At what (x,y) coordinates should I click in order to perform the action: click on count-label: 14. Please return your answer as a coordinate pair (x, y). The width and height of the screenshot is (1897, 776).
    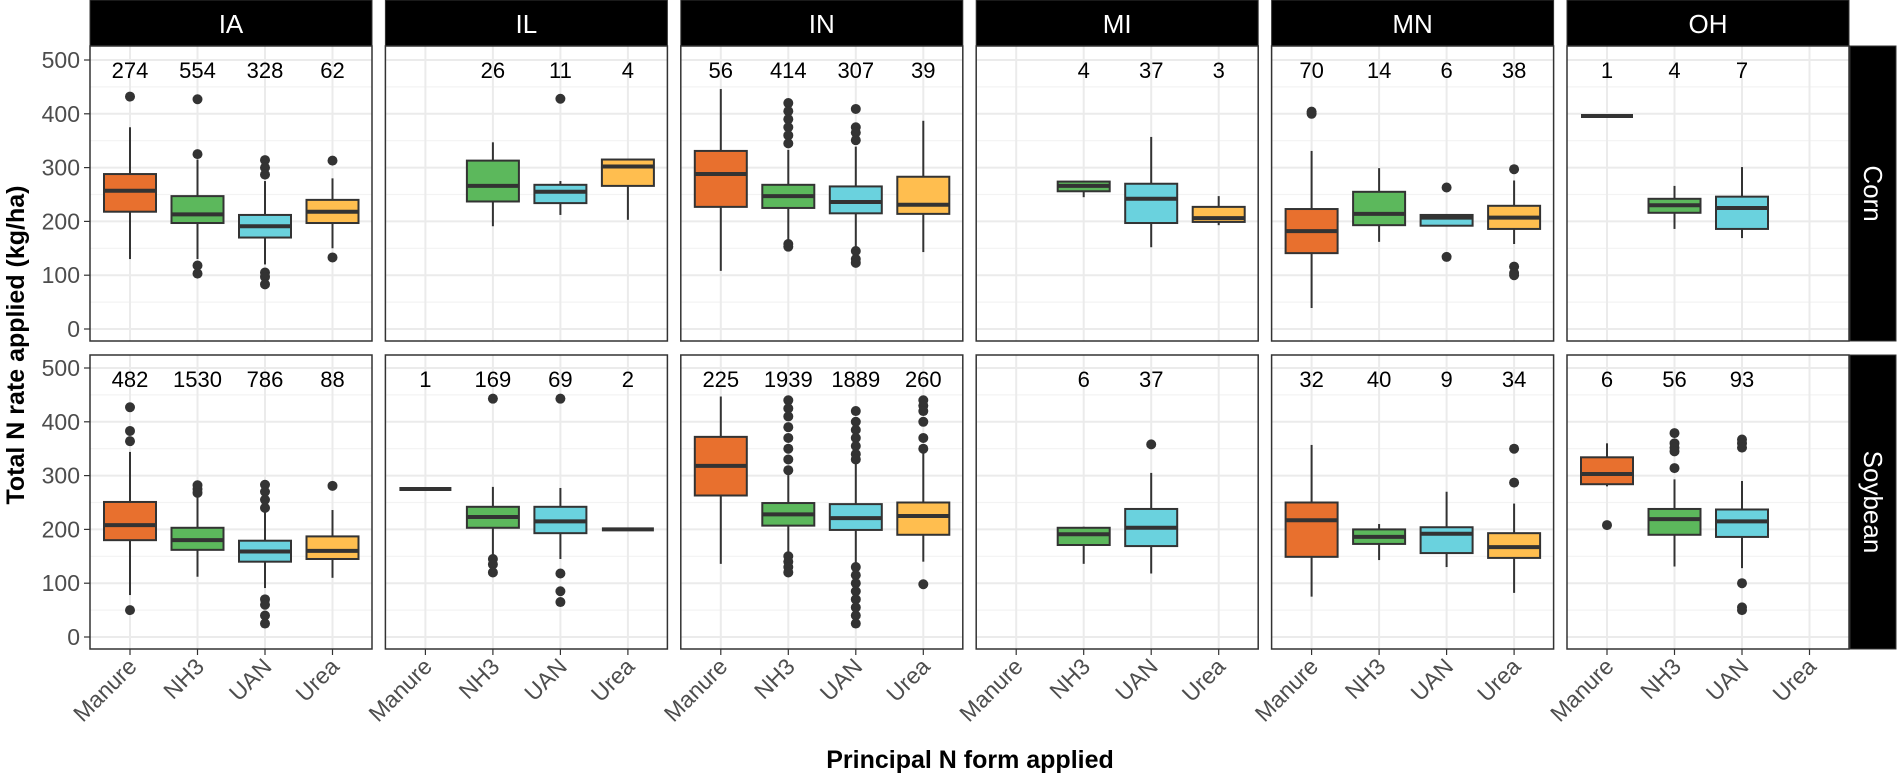
    Looking at the image, I should click on (1379, 70).